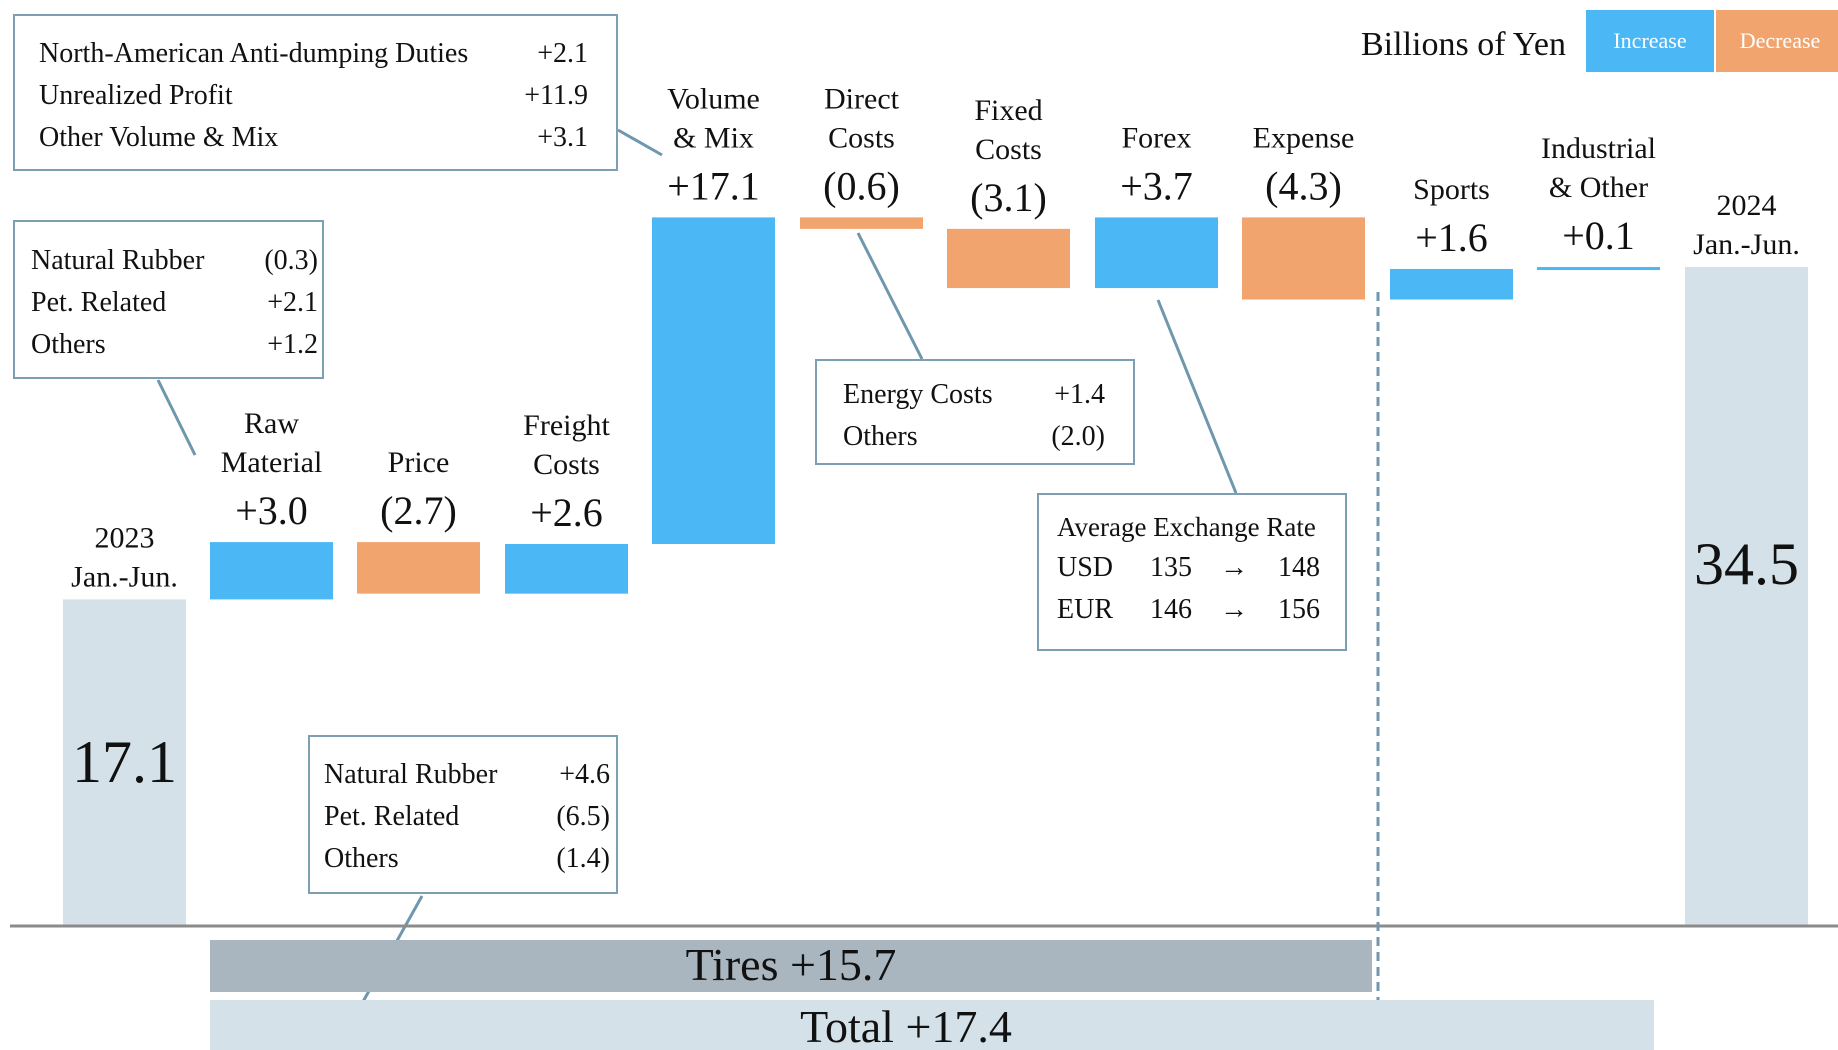 The width and height of the screenshot is (1838, 1050). I want to click on category-label: Fixed, so click(1008, 110).